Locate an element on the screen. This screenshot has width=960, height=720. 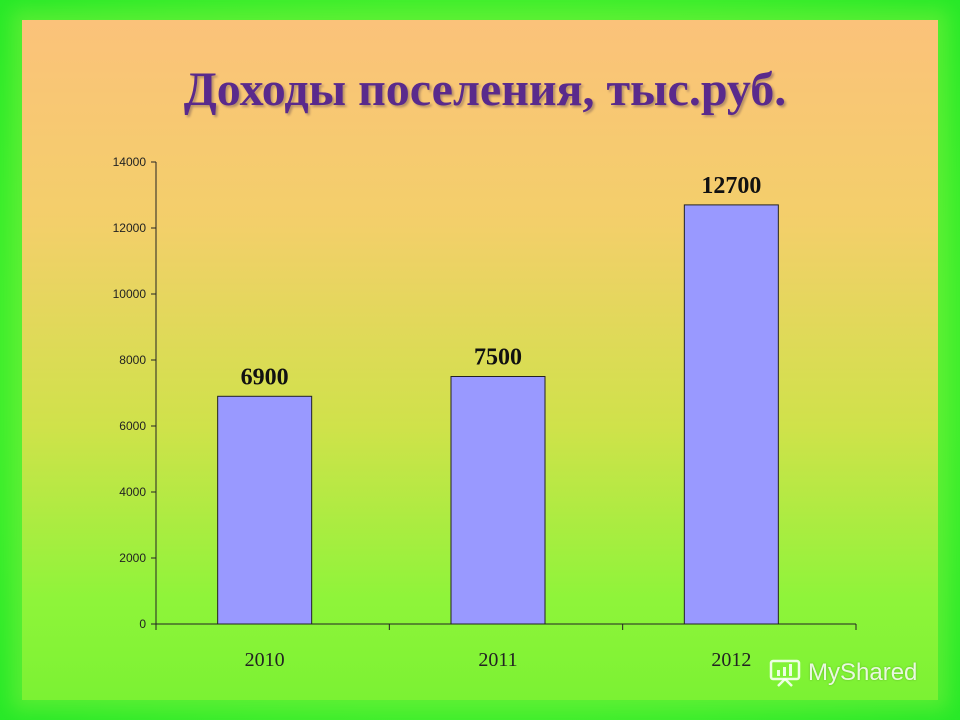
y-tick-label: 0 is located at coordinates (142, 624).